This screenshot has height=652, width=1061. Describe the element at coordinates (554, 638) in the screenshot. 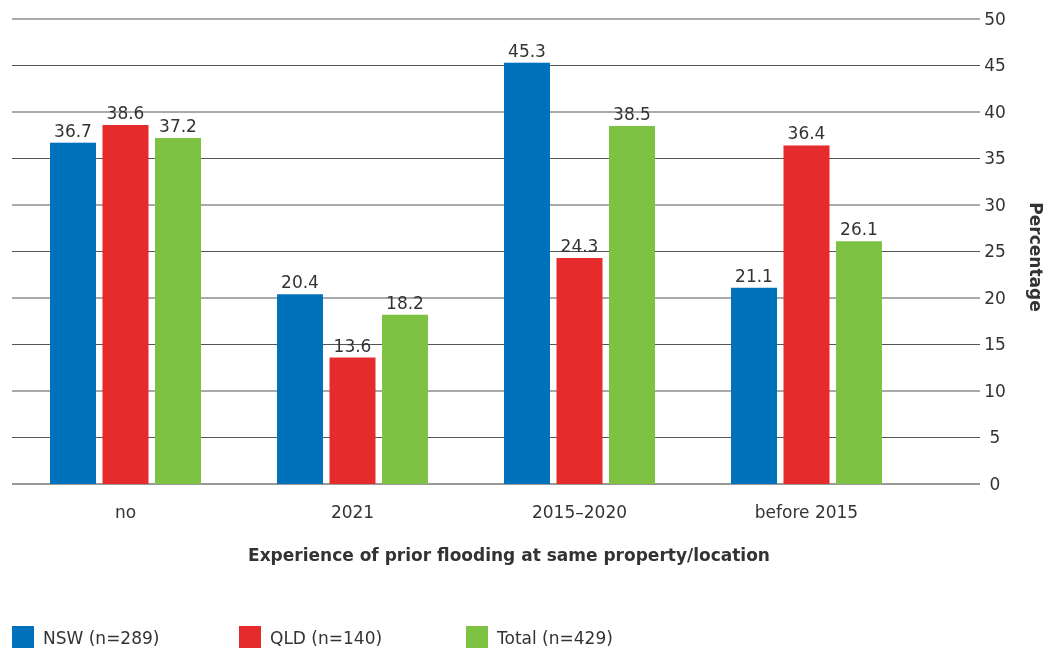

I see `legend-label: Total (n=429)` at that location.